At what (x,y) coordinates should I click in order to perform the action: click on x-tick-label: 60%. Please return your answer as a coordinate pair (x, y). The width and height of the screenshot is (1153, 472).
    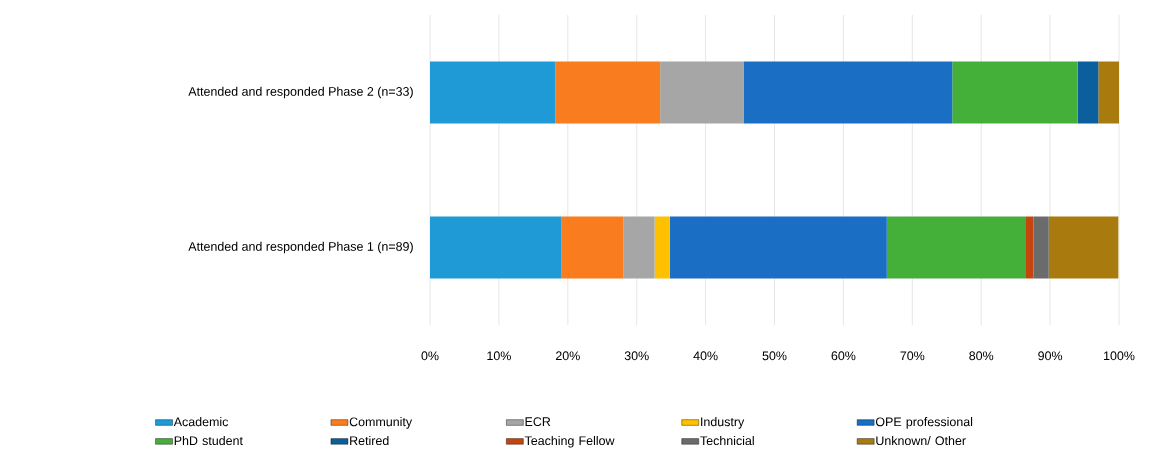
    Looking at the image, I should click on (843, 356).